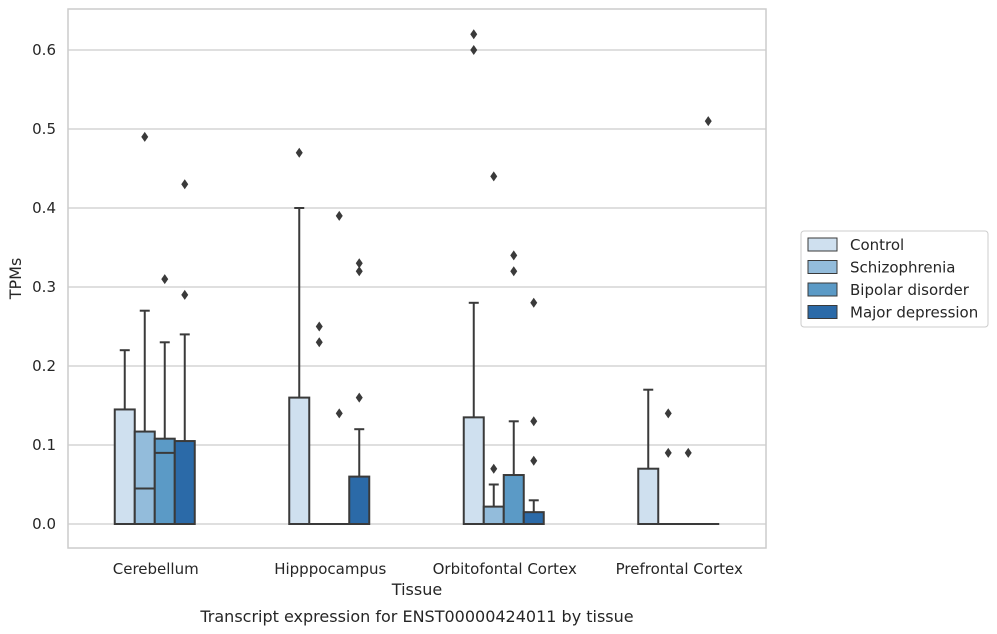 This screenshot has width=997, height=634. I want to click on y-axis-label: TPMs, so click(15, 279).